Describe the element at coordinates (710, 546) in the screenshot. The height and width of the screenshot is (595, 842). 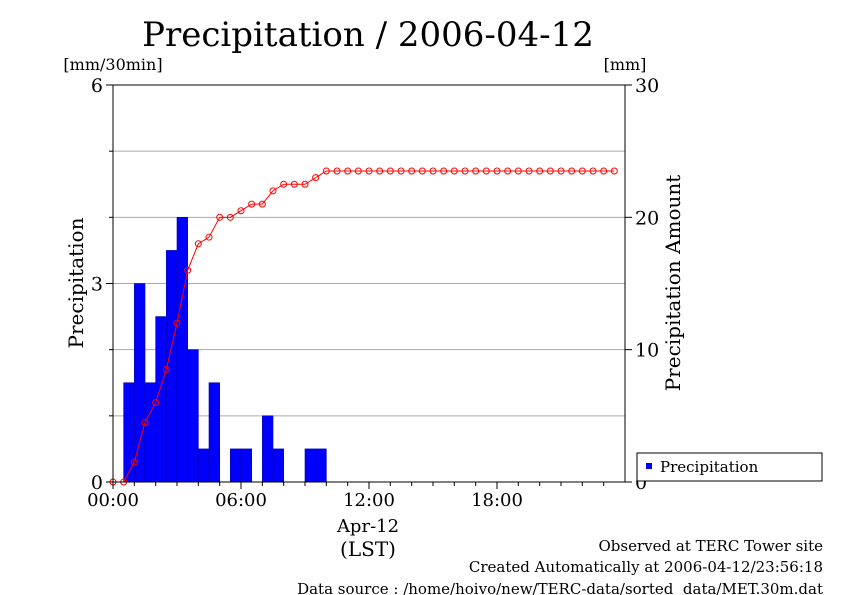
I see `footer-observed: Observed at TERC Tower site` at that location.